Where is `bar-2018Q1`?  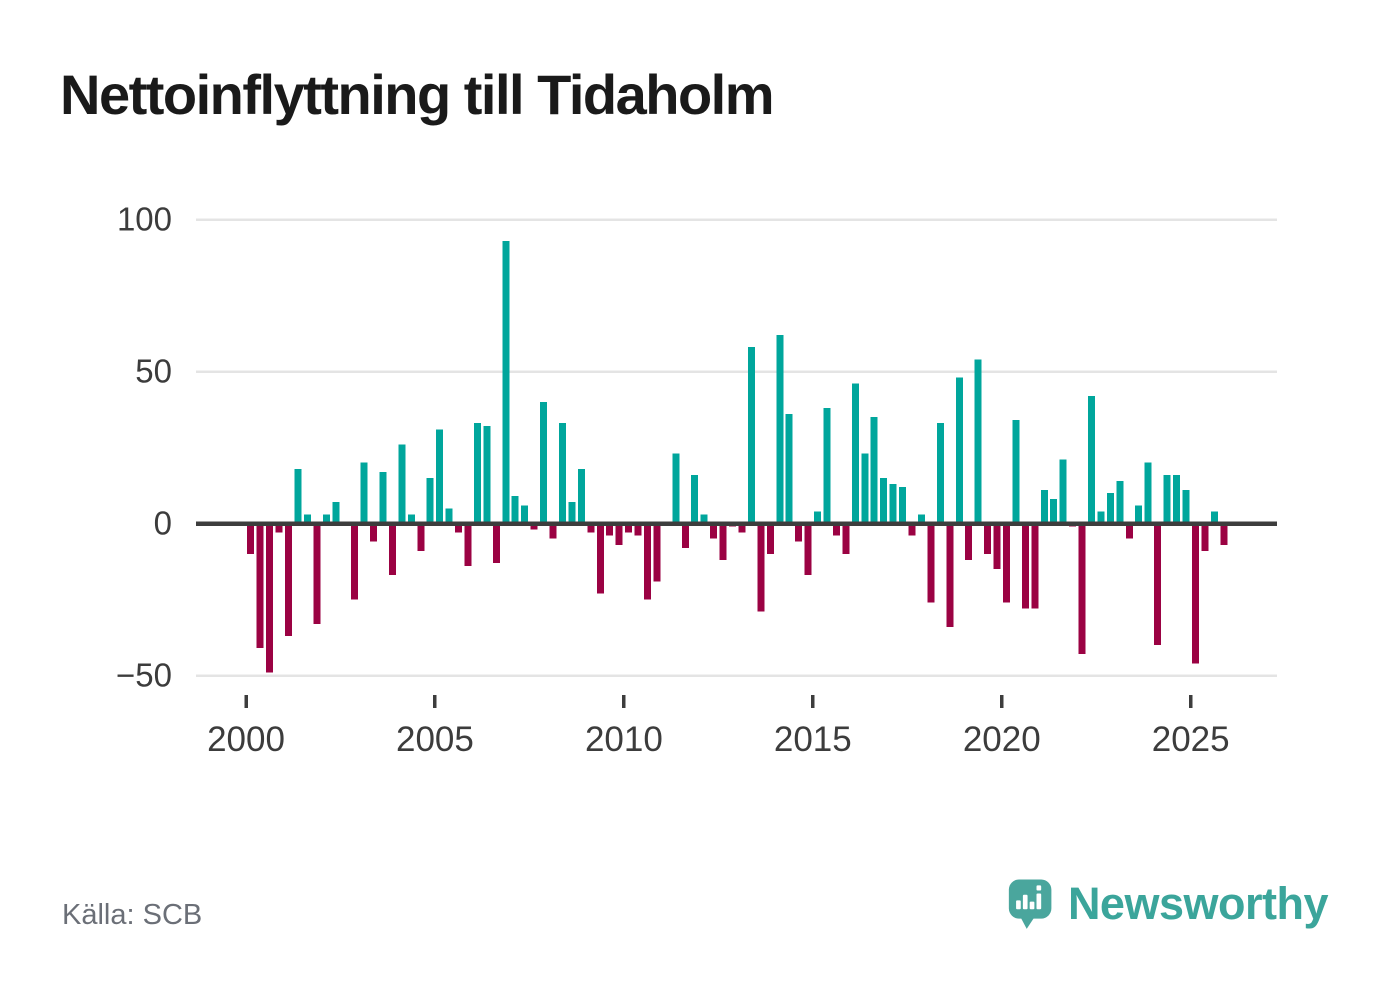
bar-2018Q1 is located at coordinates (931, 563).